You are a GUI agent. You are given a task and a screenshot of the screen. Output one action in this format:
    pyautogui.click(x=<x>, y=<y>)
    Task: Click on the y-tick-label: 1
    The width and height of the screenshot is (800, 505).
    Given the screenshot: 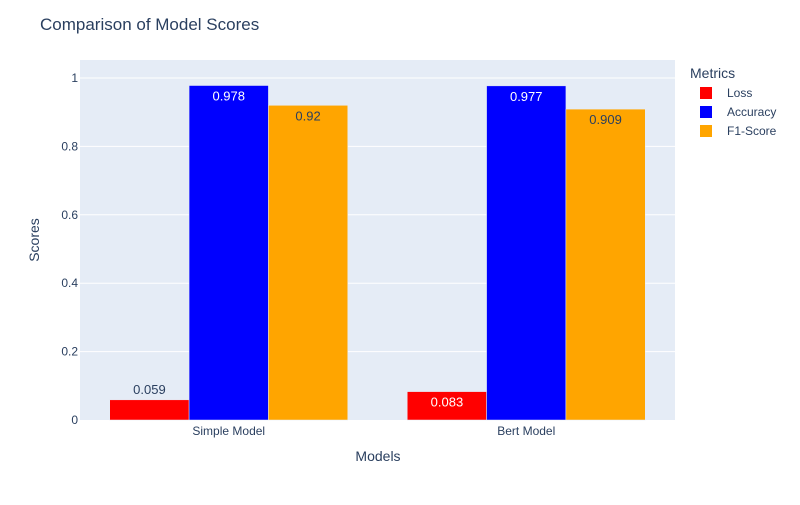 What is the action you would take?
    pyautogui.click(x=74, y=78)
    